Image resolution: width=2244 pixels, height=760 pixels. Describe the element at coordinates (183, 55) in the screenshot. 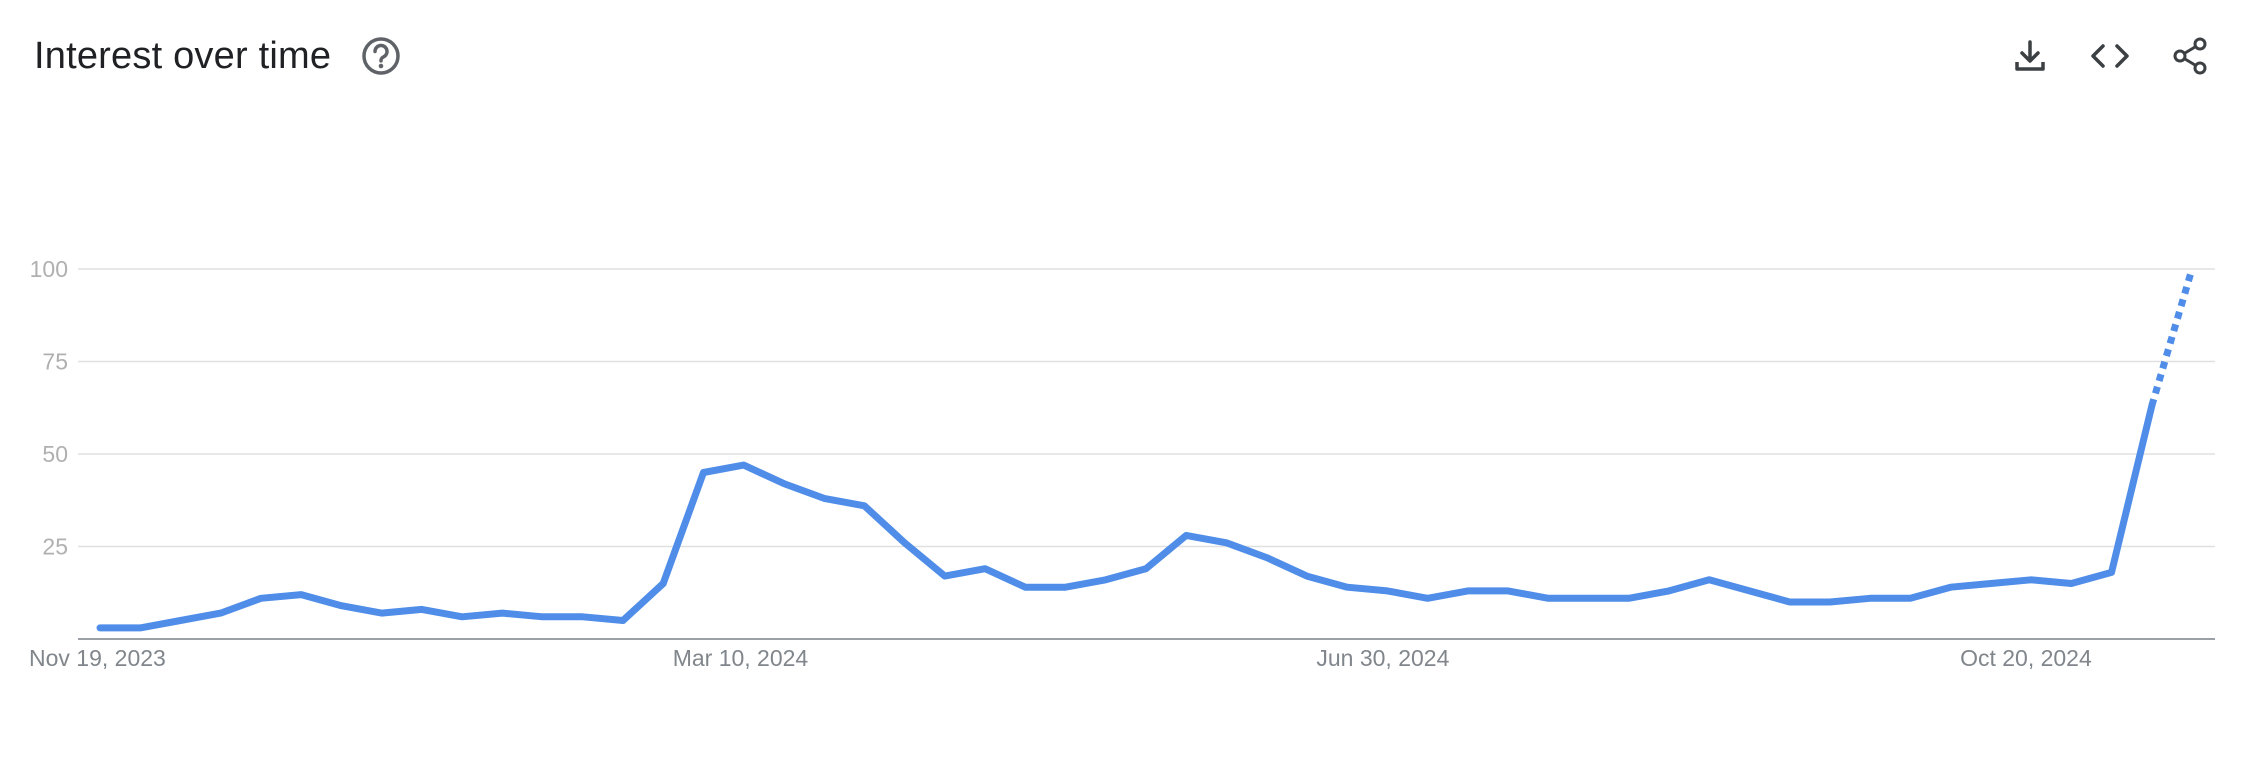

I see `chart-title: Interest over time` at that location.